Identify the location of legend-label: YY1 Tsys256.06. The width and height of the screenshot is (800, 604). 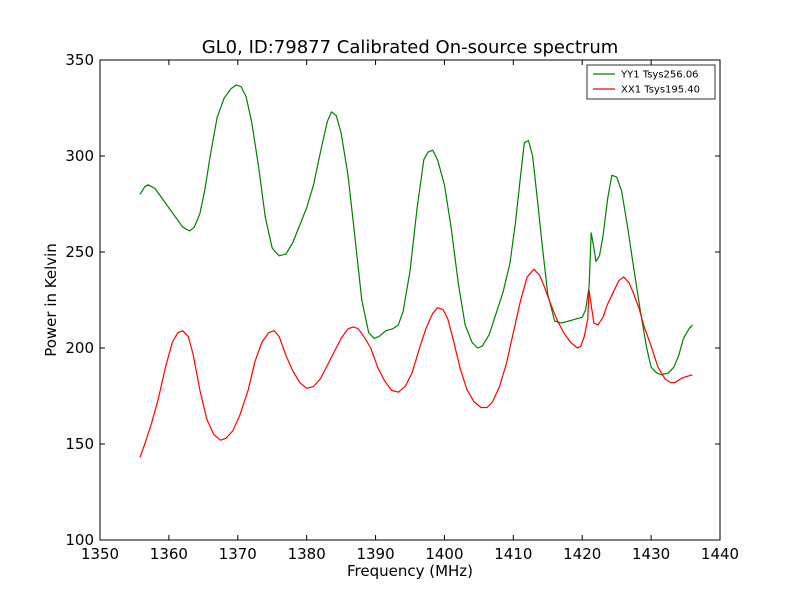
(659, 75).